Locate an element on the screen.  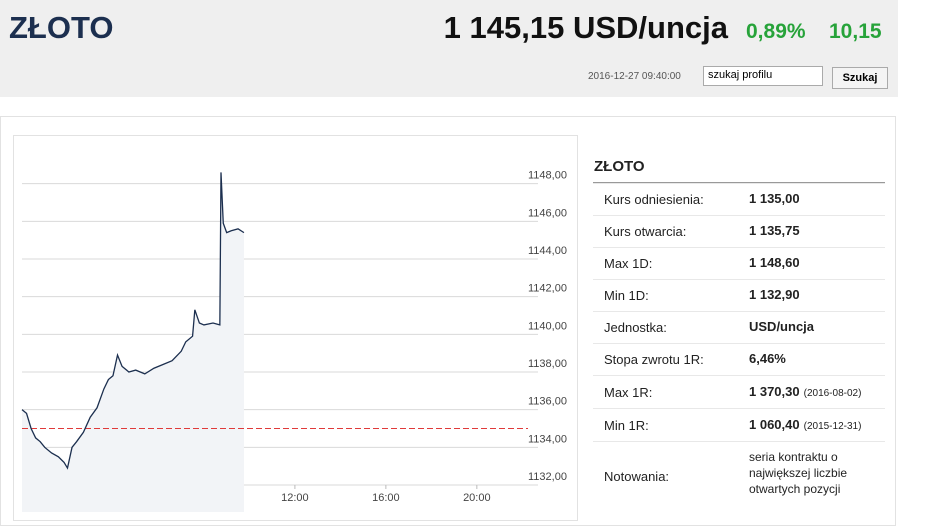
value-text: USD/uncja is located at coordinates (782, 326).